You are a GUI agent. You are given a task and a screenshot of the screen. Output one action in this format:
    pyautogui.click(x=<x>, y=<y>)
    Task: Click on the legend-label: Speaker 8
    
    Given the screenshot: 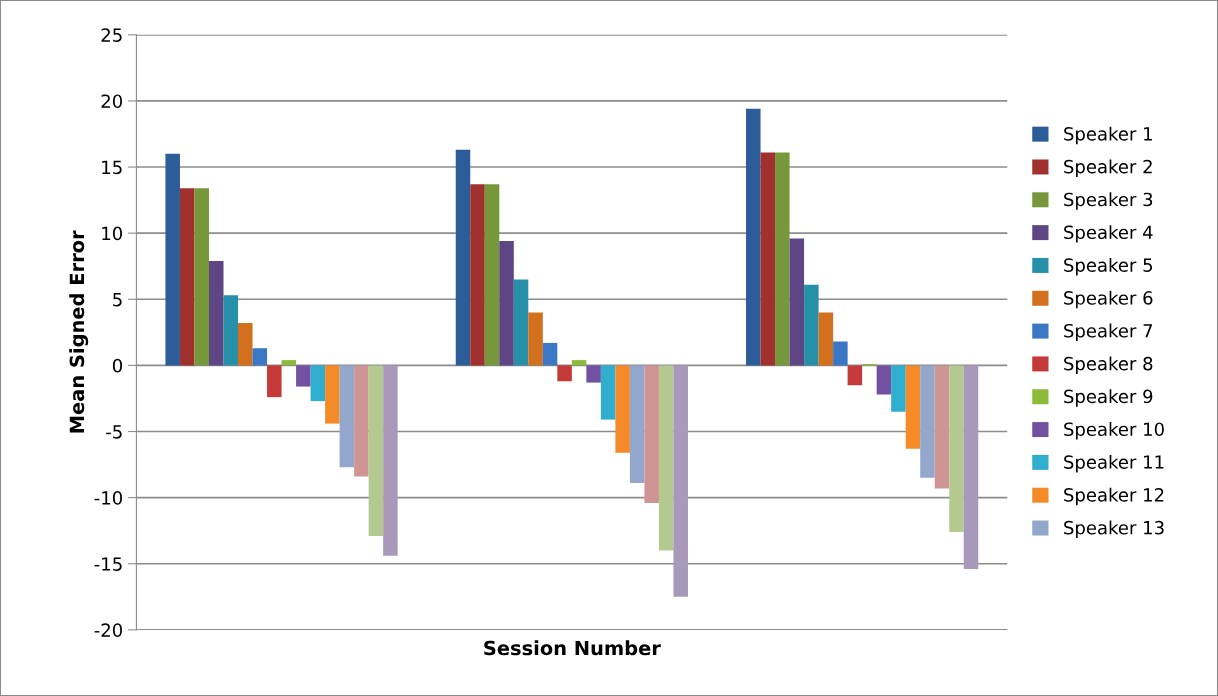 What is the action you would take?
    pyautogui.click(x=1108, y=365)
    